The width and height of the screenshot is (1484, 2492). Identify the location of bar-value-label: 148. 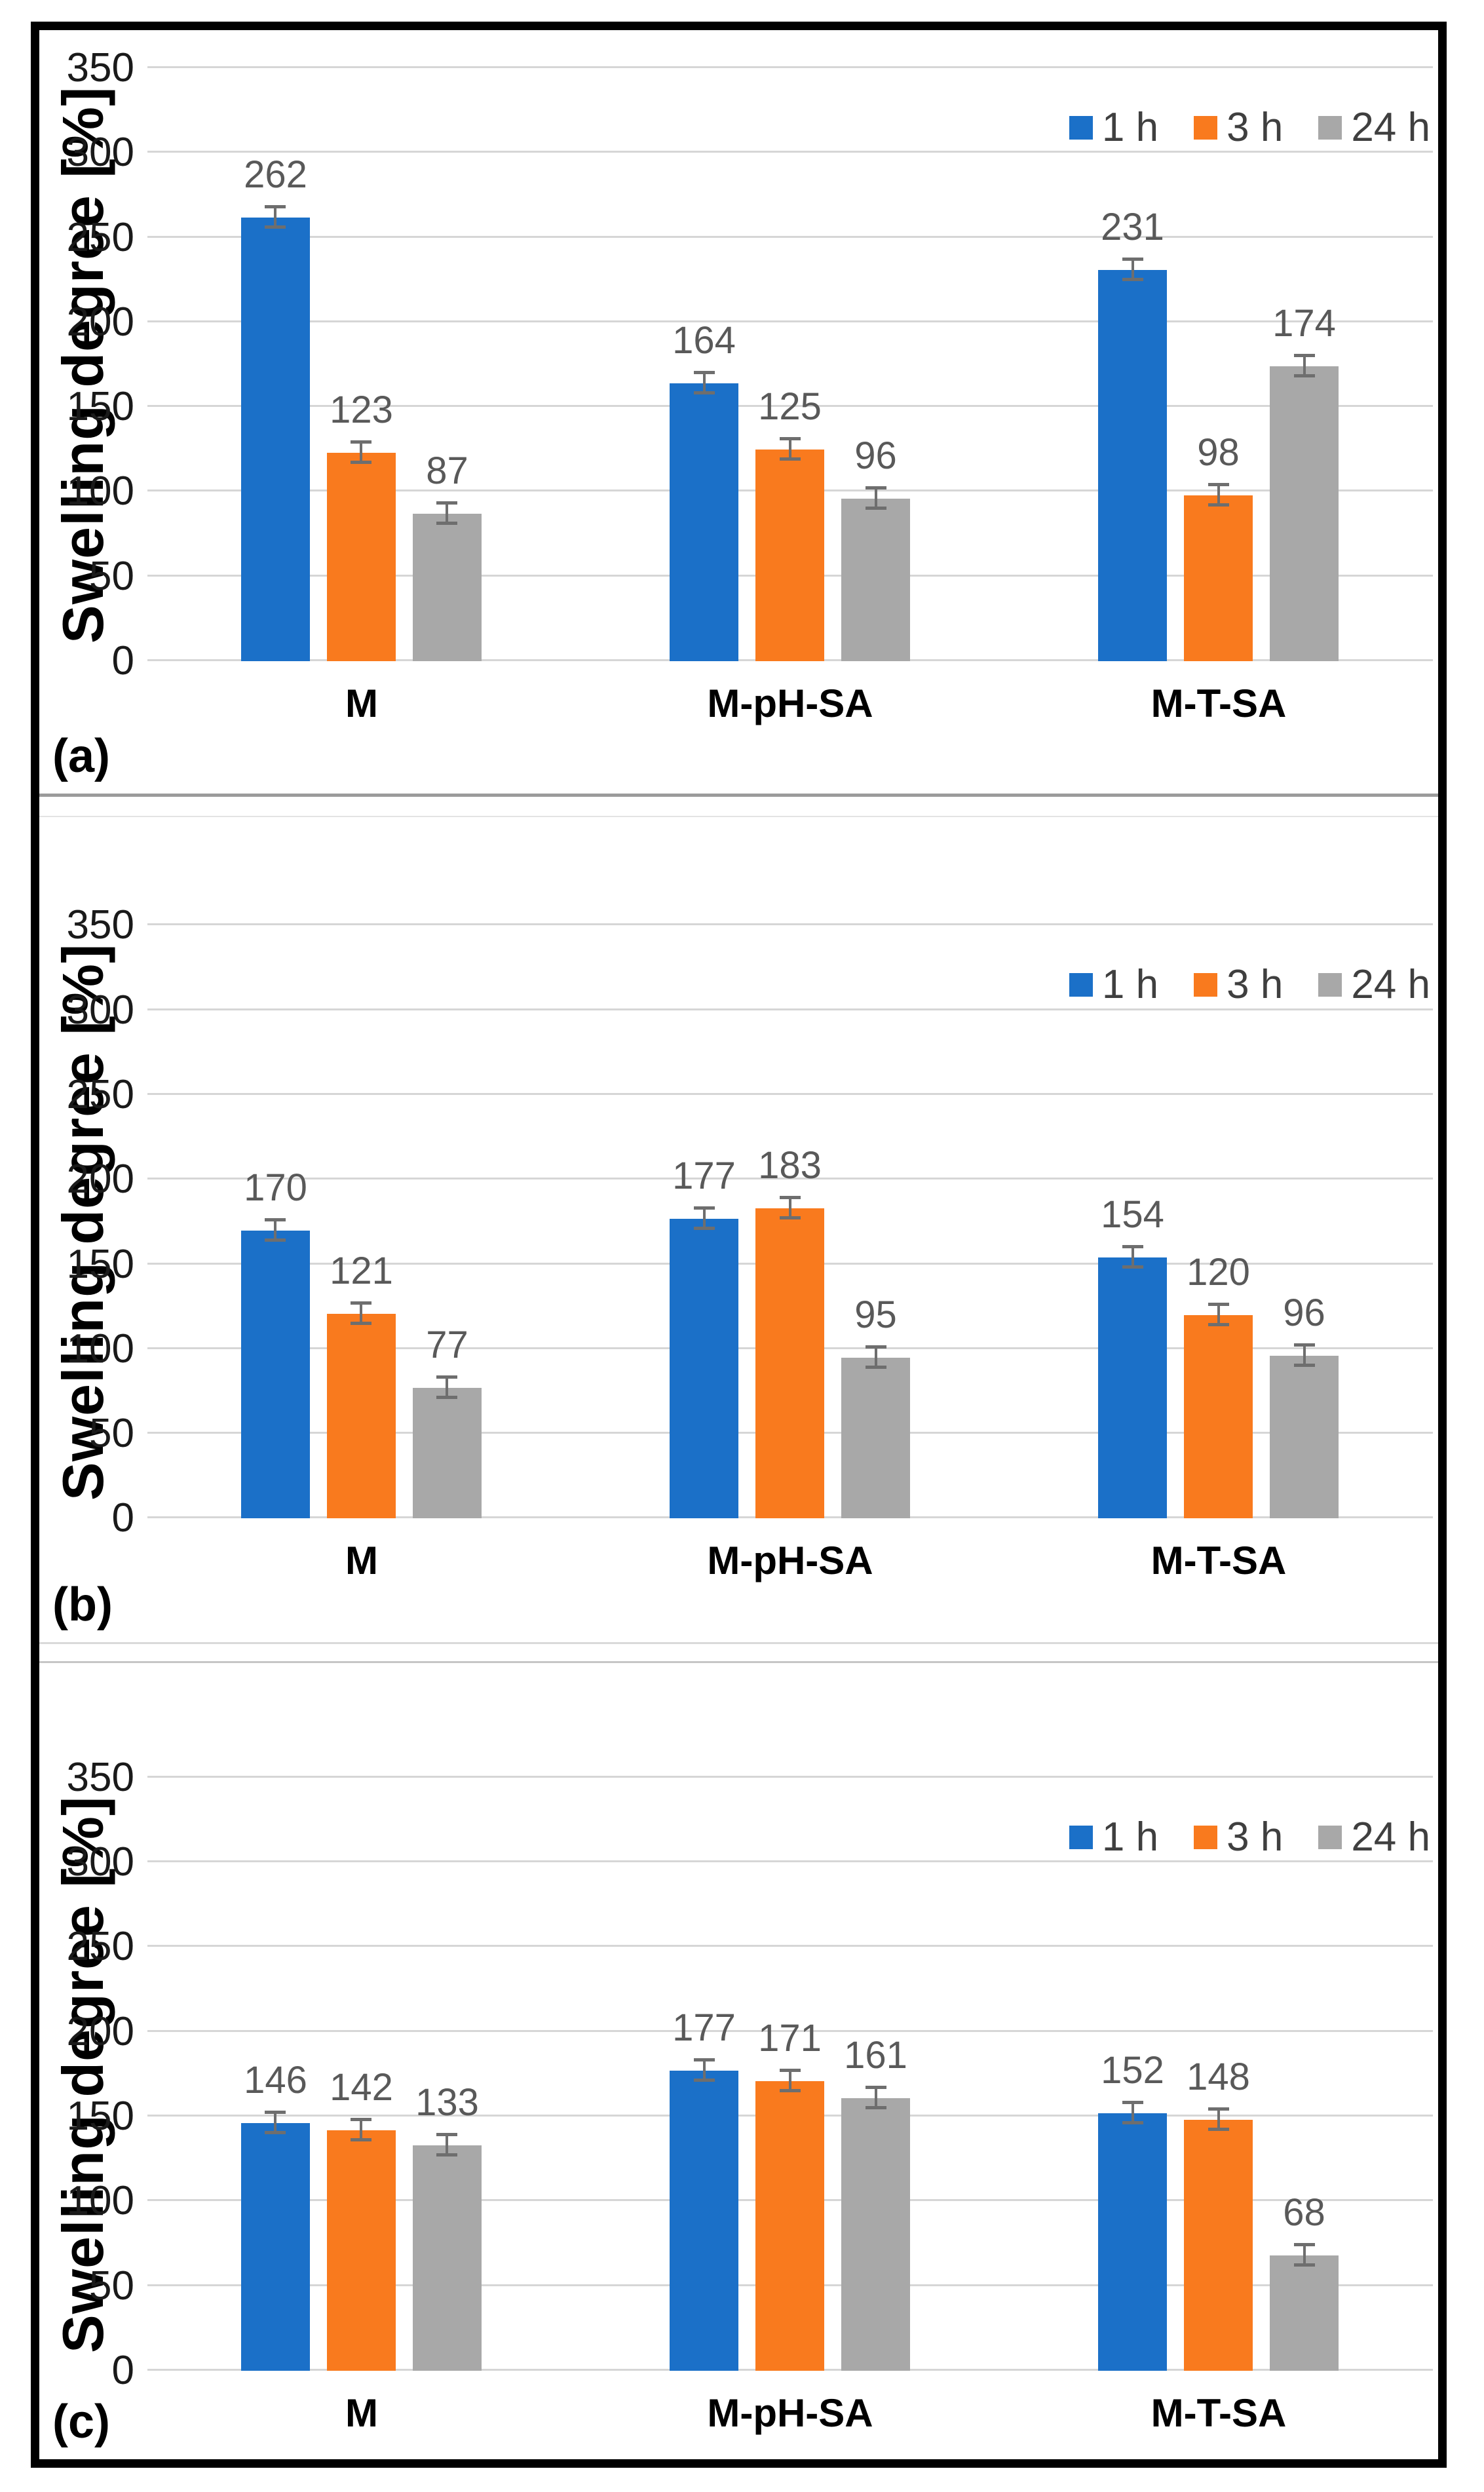
(1218, 2077).